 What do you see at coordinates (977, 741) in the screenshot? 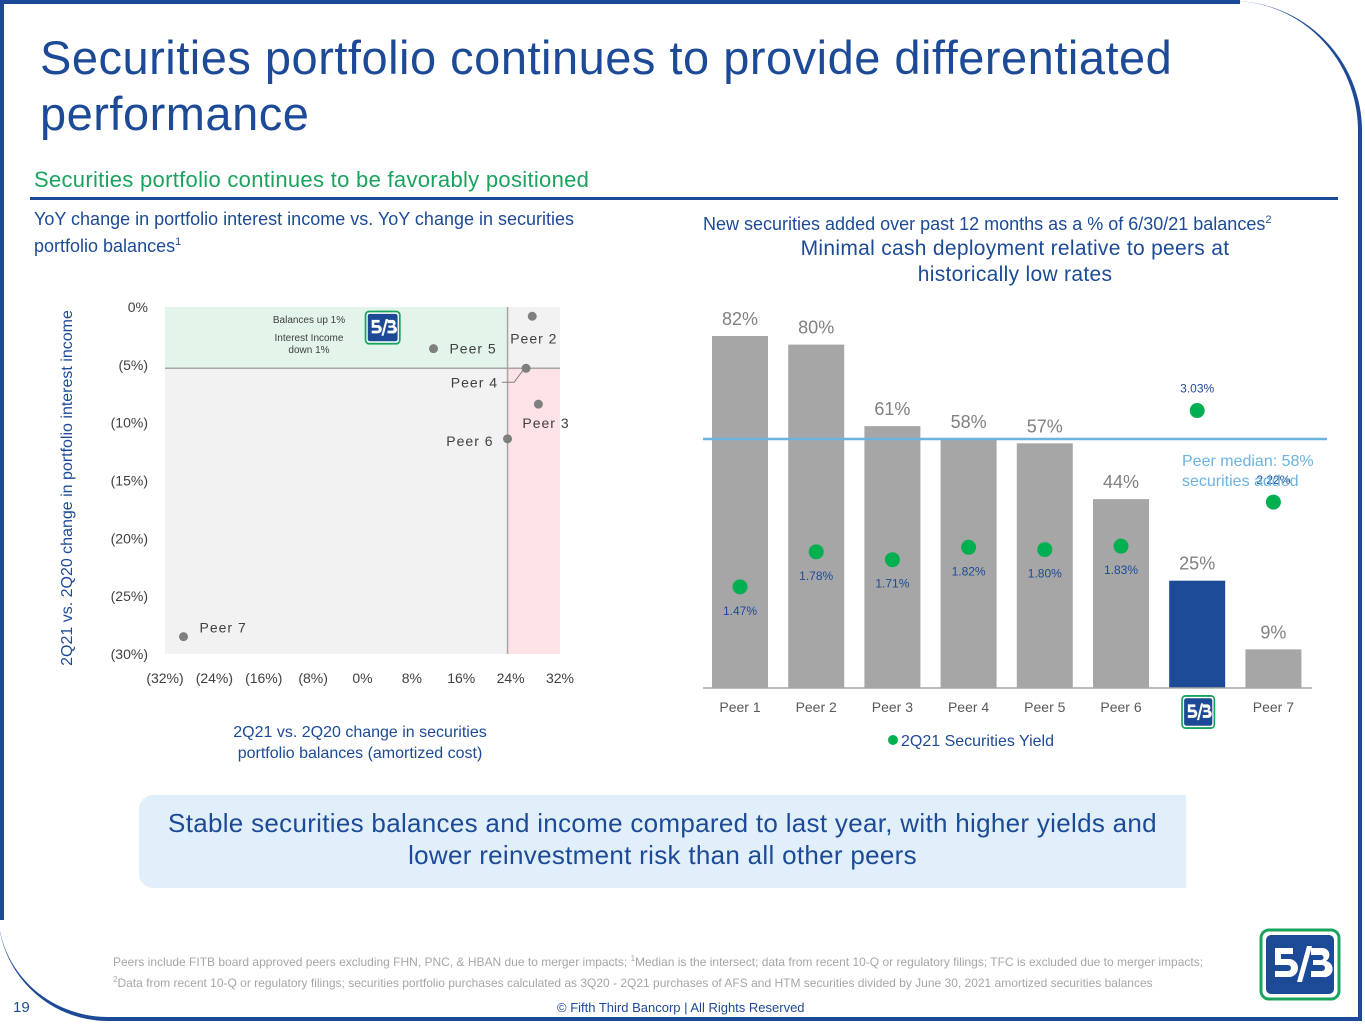
I see `legend-label: 2Q21 Securities Yield` at bounding box center [977, 741].